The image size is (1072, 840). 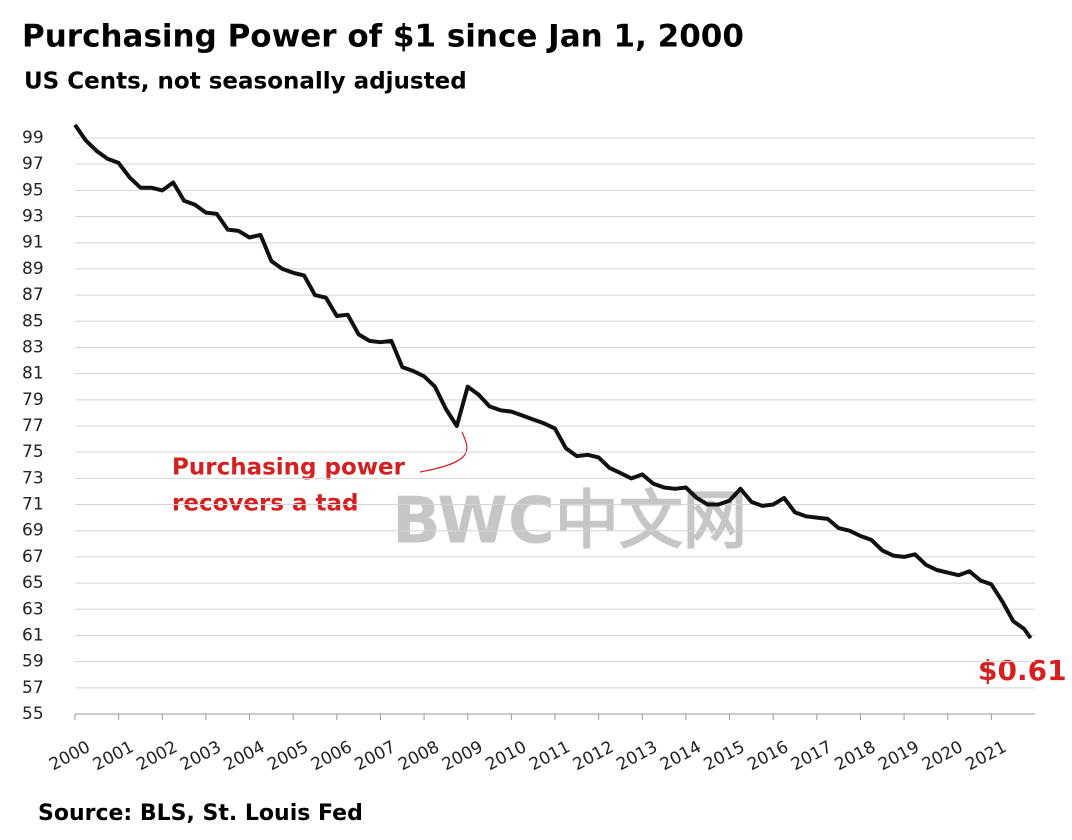 I want to click on y-tick-label: 91, so click(x=33, y=243).